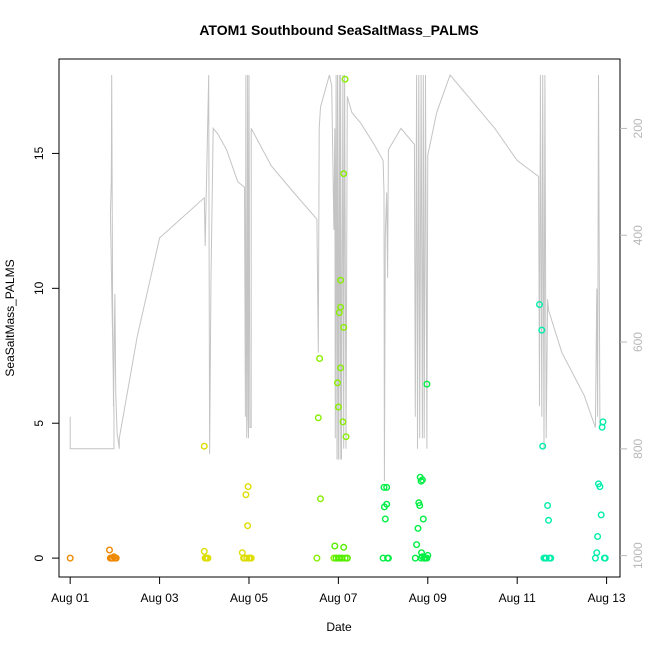 The width and height of the screenshot is (650, 650). What do you see at coordinates (428, 598) in the screenshot?
I see `x-tick-label-4: Aug 09` at bounding box center [428, 598].